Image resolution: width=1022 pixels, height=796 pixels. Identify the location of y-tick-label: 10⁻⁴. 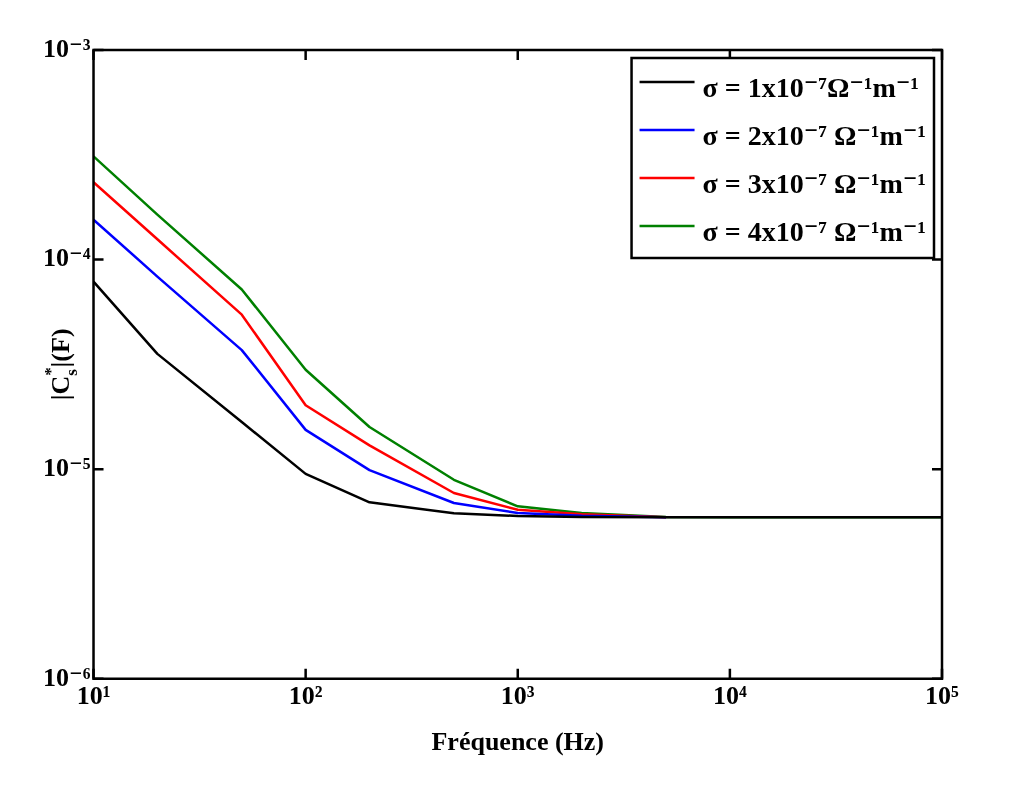
(66, 258).